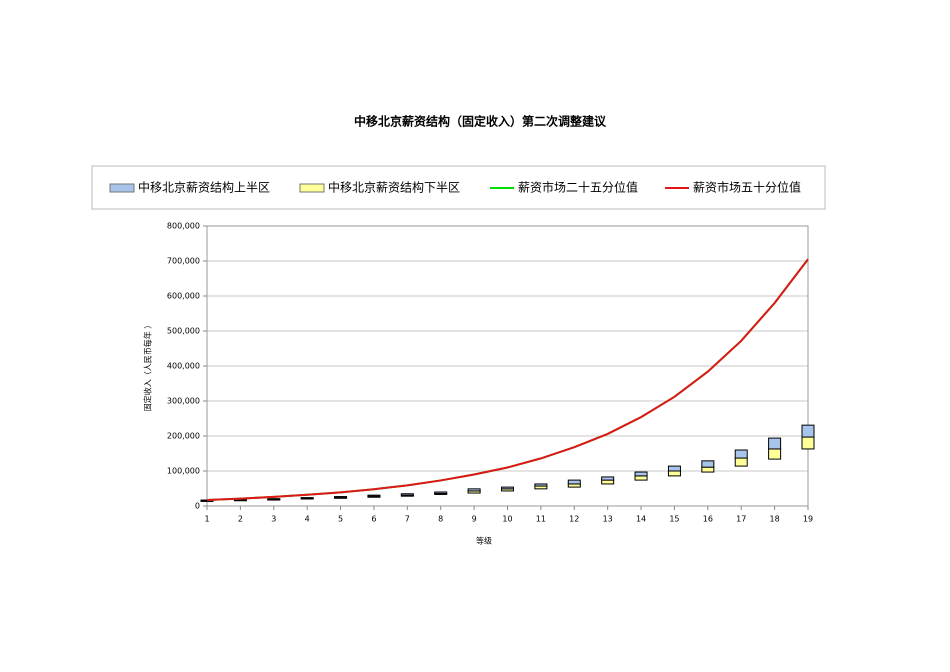  Describe the element at coordinates (183, 366) in the screenshot. I see `y-tick-label: 400,000` at that location.